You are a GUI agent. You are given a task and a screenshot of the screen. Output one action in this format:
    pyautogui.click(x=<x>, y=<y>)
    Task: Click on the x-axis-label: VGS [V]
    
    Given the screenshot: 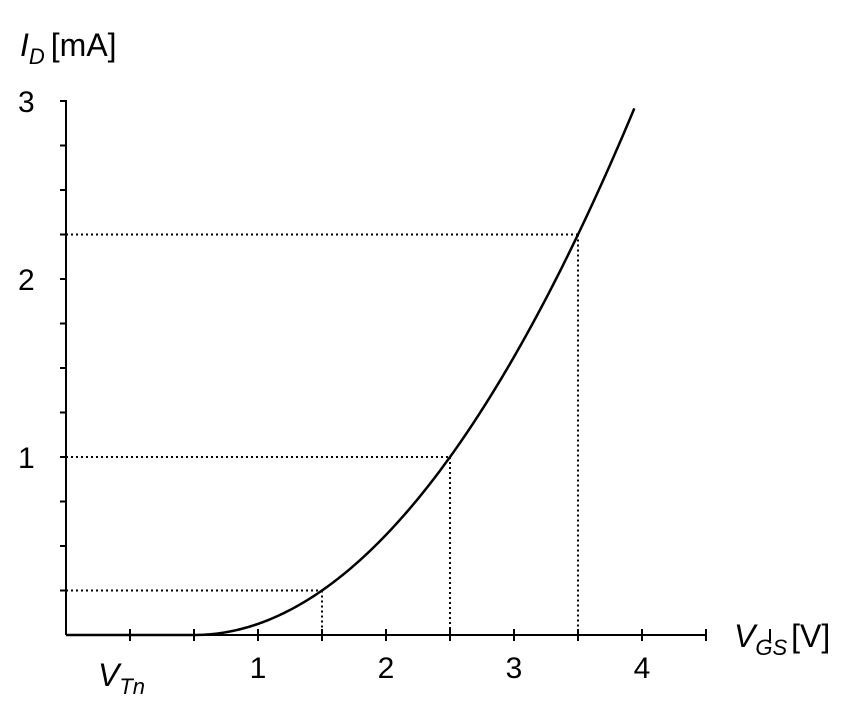 What is the action you would take?
    pyautogui.click(x=782, y=639)
    